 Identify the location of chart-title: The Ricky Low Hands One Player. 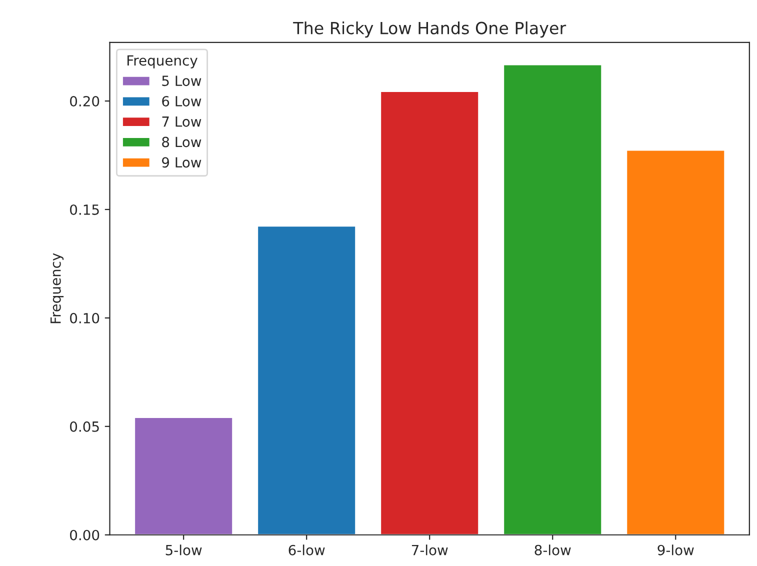
(429, 29).